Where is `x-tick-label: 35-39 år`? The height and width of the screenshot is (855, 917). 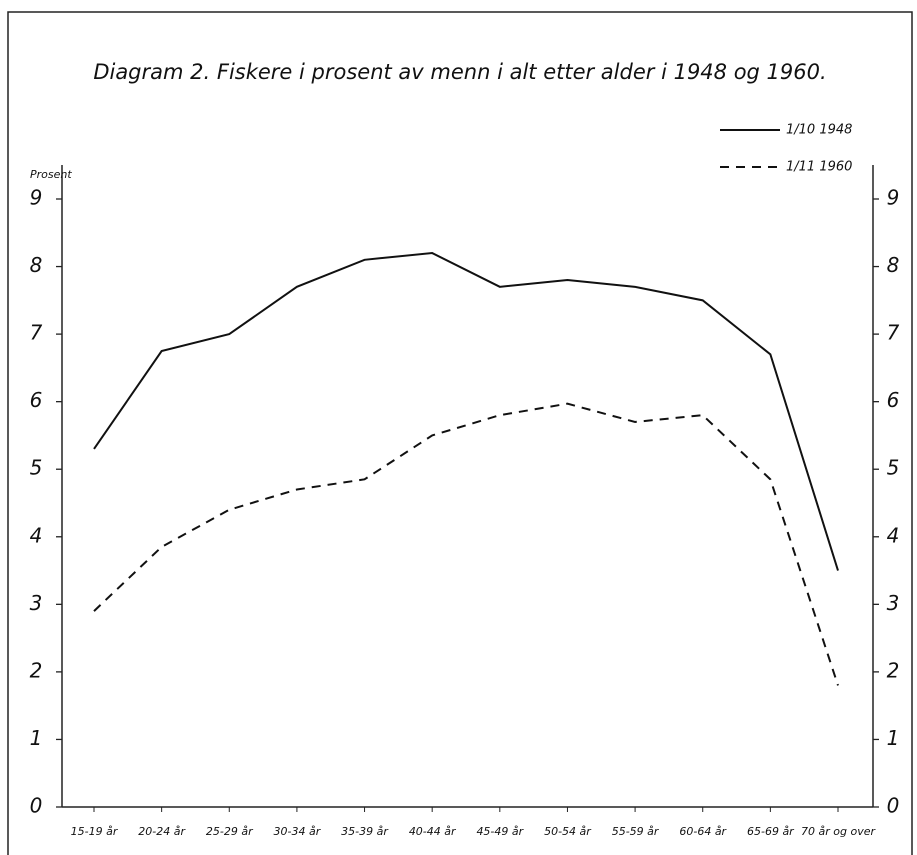 x-tick-label: 35-39 år is located at coordinates (365, 831).